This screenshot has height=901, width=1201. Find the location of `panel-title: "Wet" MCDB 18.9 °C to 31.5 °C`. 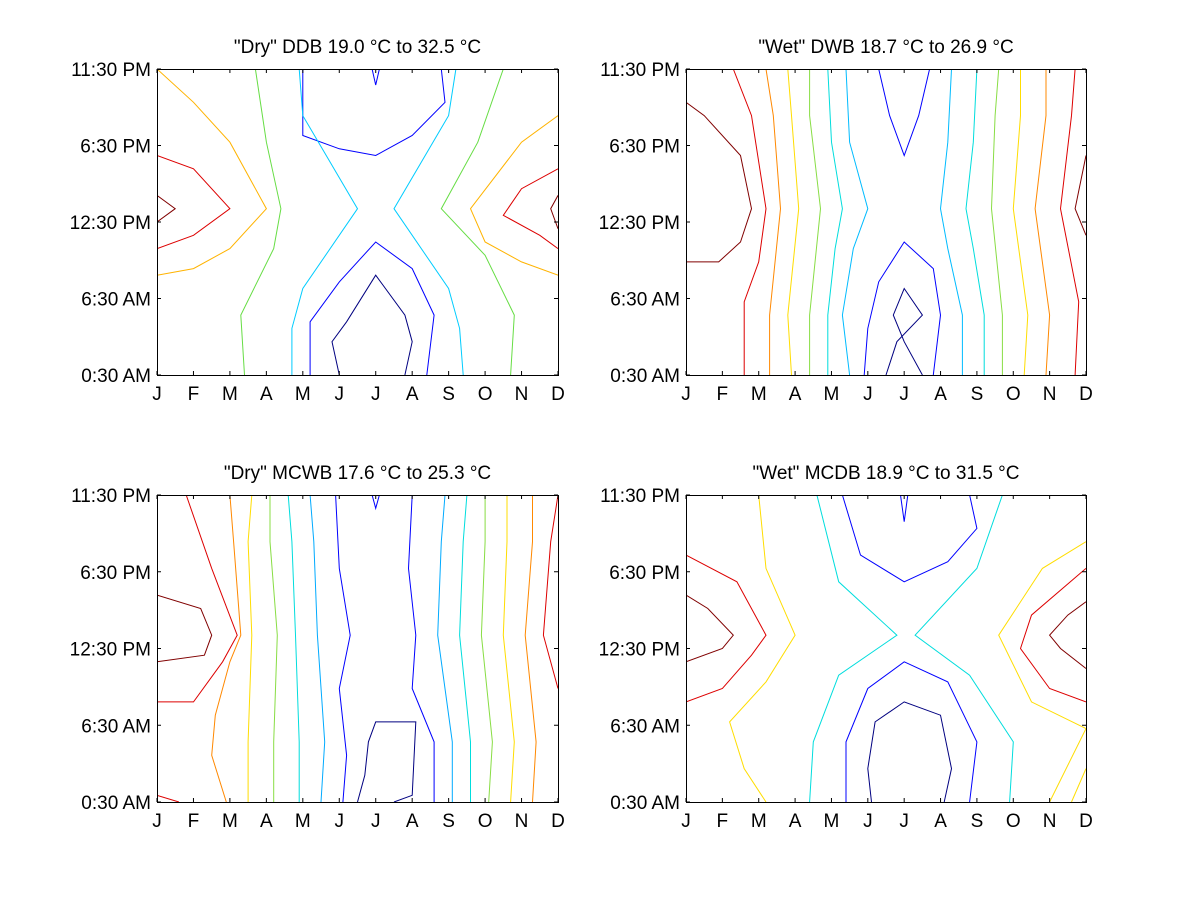

panel-title: "Wet" MCDB 18.9 °C to 31.5 °C is located at coordinates (886, 473).